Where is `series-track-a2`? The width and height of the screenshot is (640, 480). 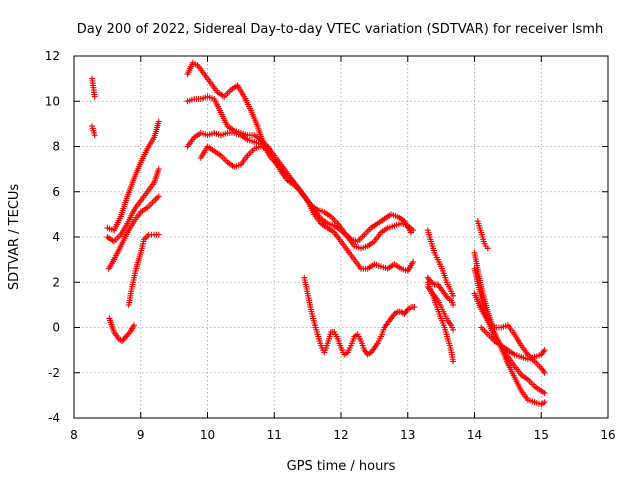
series-track-a2 is located at coordinates (93, 131).